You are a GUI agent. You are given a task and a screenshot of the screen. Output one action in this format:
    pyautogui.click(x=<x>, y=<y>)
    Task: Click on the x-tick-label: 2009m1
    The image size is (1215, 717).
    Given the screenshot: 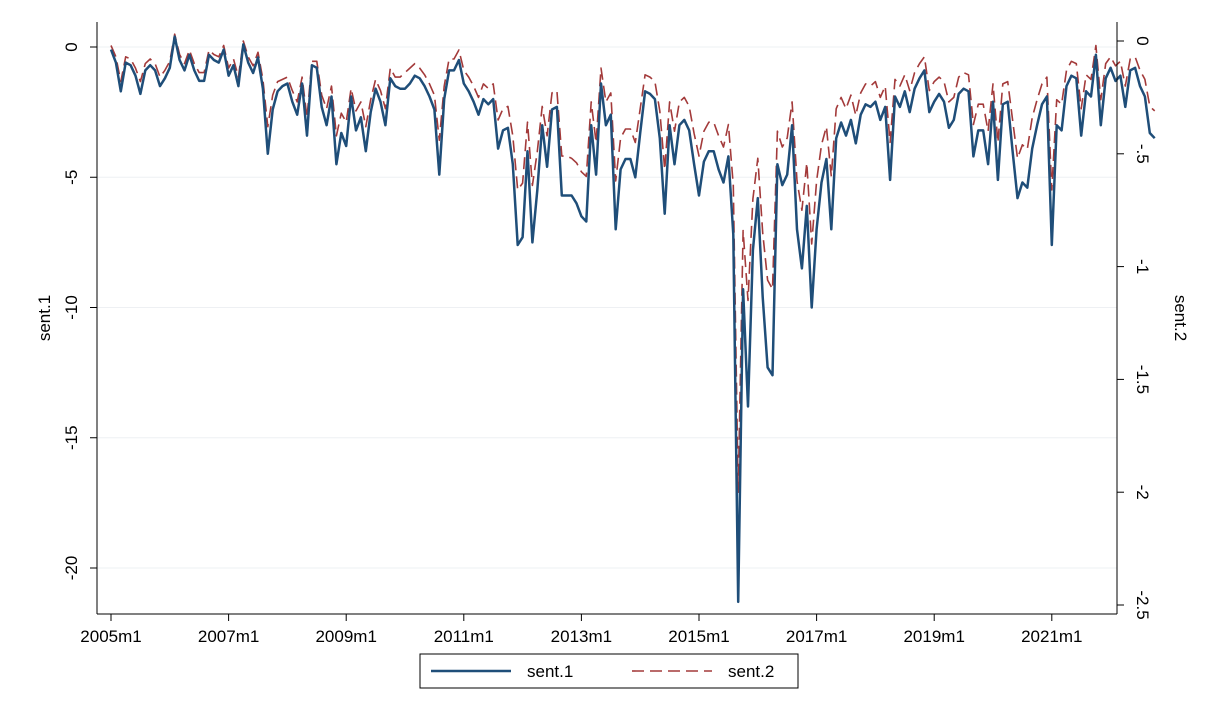 What is the action you would take?
    pyautogui.click(x=345, y=636)
    